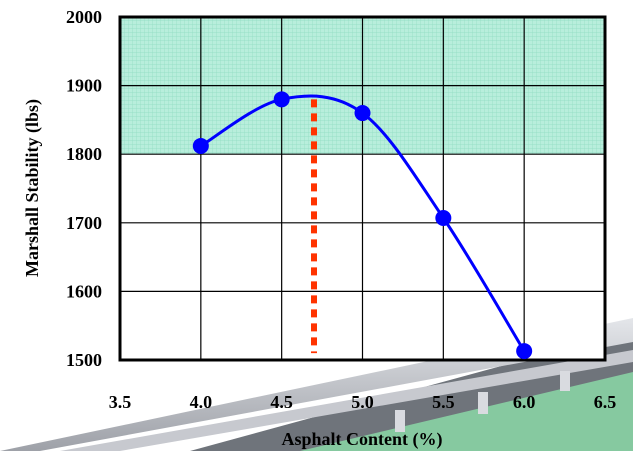  I want to click on guardrail-posts, so click(482, 401).